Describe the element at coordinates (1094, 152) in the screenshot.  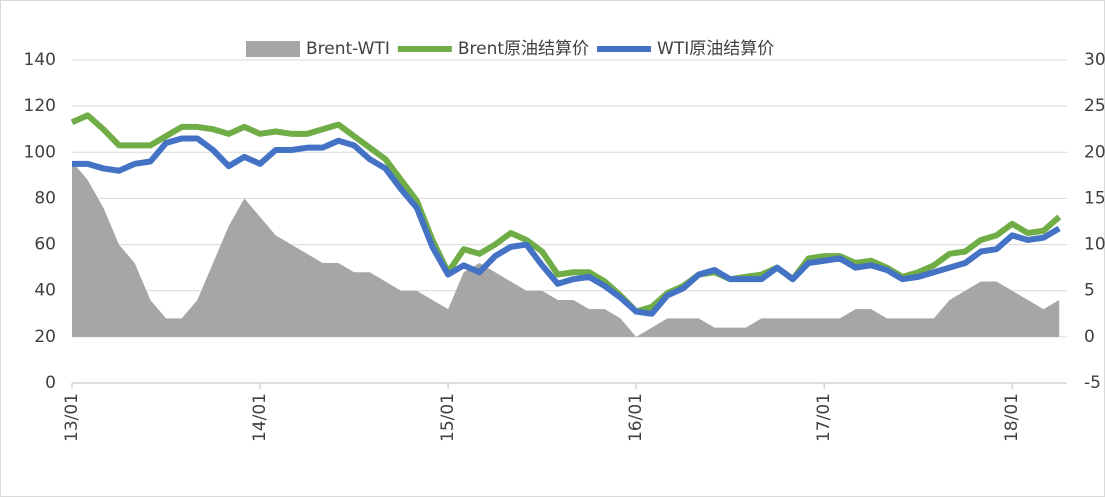
I see `y2-tick-label: 20` at that location.